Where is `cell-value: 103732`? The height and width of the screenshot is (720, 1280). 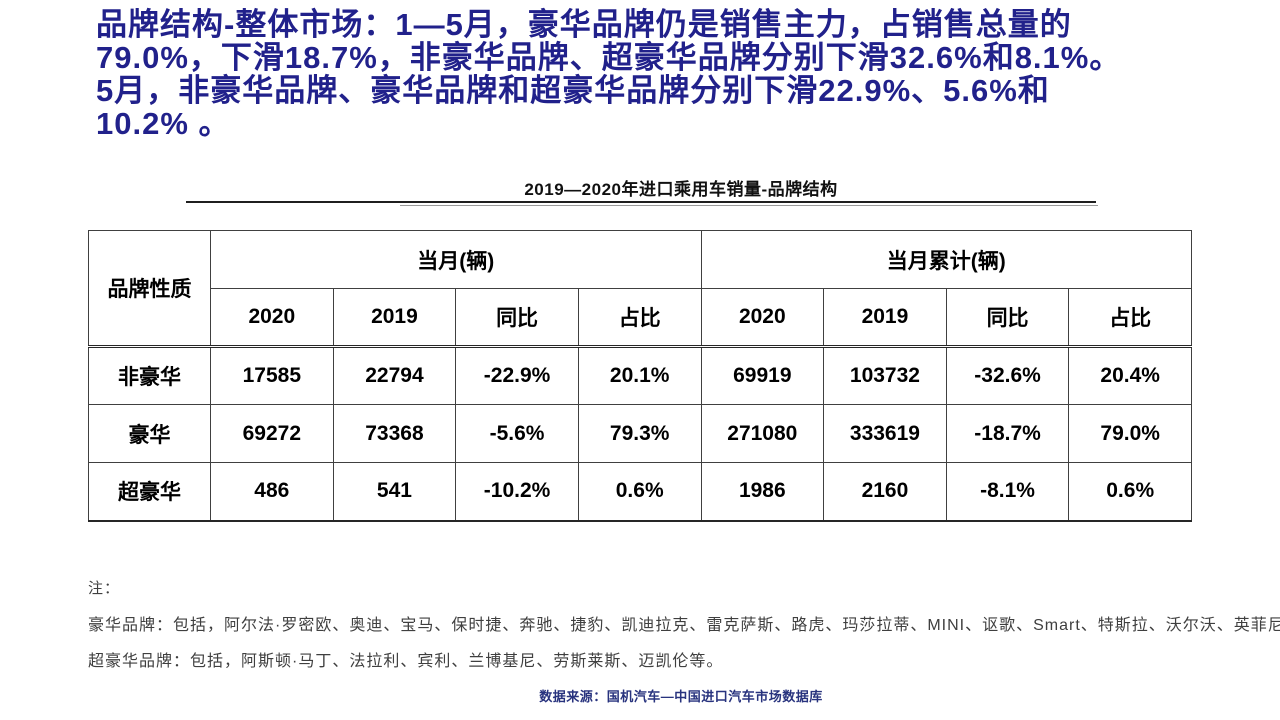 cell-value: 103732 is located at coordinates (885, 375).